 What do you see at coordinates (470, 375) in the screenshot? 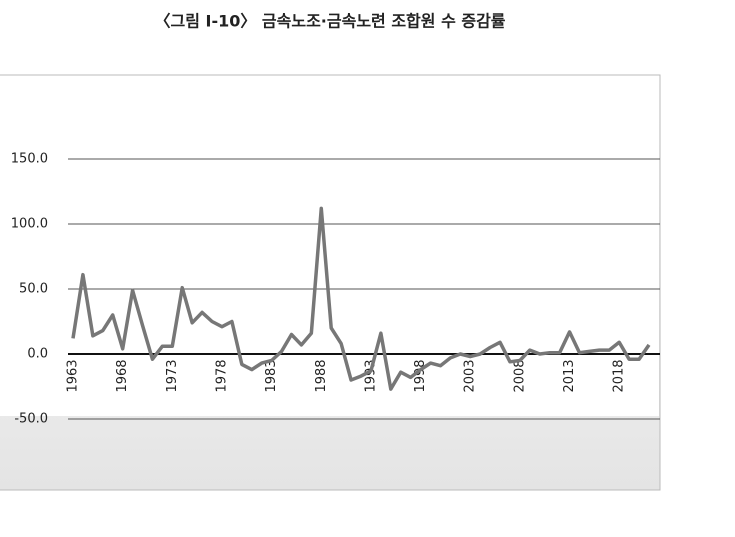
I see `x-tick-label: 2003` at bounding box center [470, 375].